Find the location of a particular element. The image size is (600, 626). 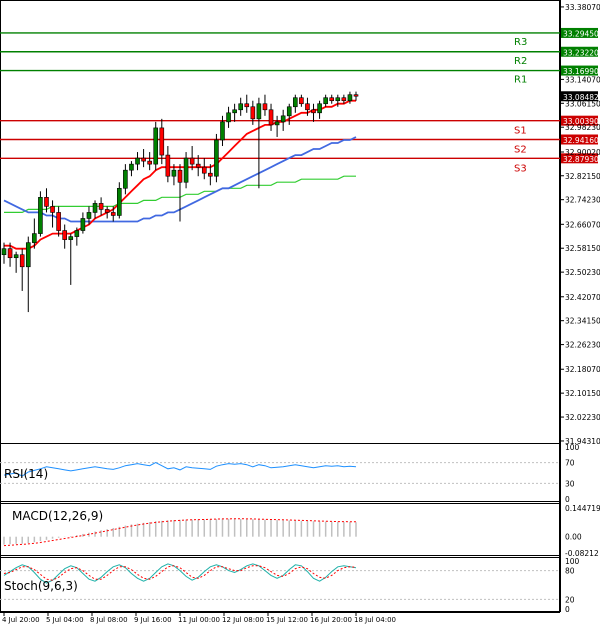

macd-tick-label: 0.144719 is located at coordinates (582, 508).